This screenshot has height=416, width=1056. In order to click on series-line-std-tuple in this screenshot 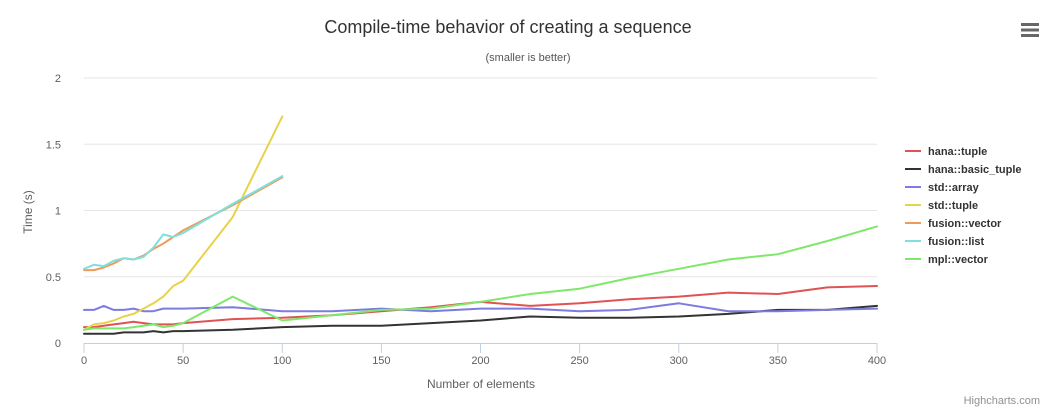, I will do `click(183, 223)`.